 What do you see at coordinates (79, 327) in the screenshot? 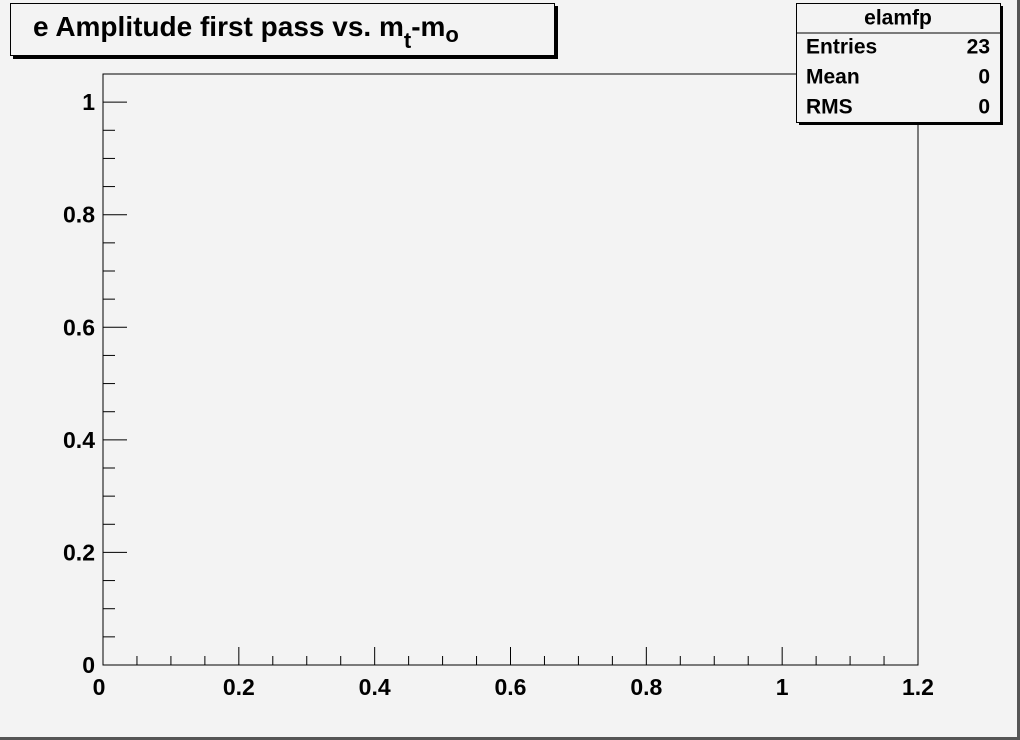
I see `y-tick-label: 0.6` at bounding box center [79, 327].